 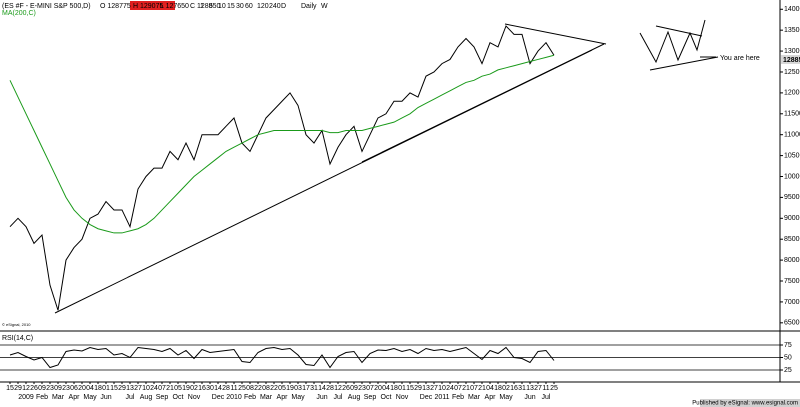 What do you see at coordinates (740, 58) in the screenshot?
I see `annotation: You are here` at bounding box center [740, 58].